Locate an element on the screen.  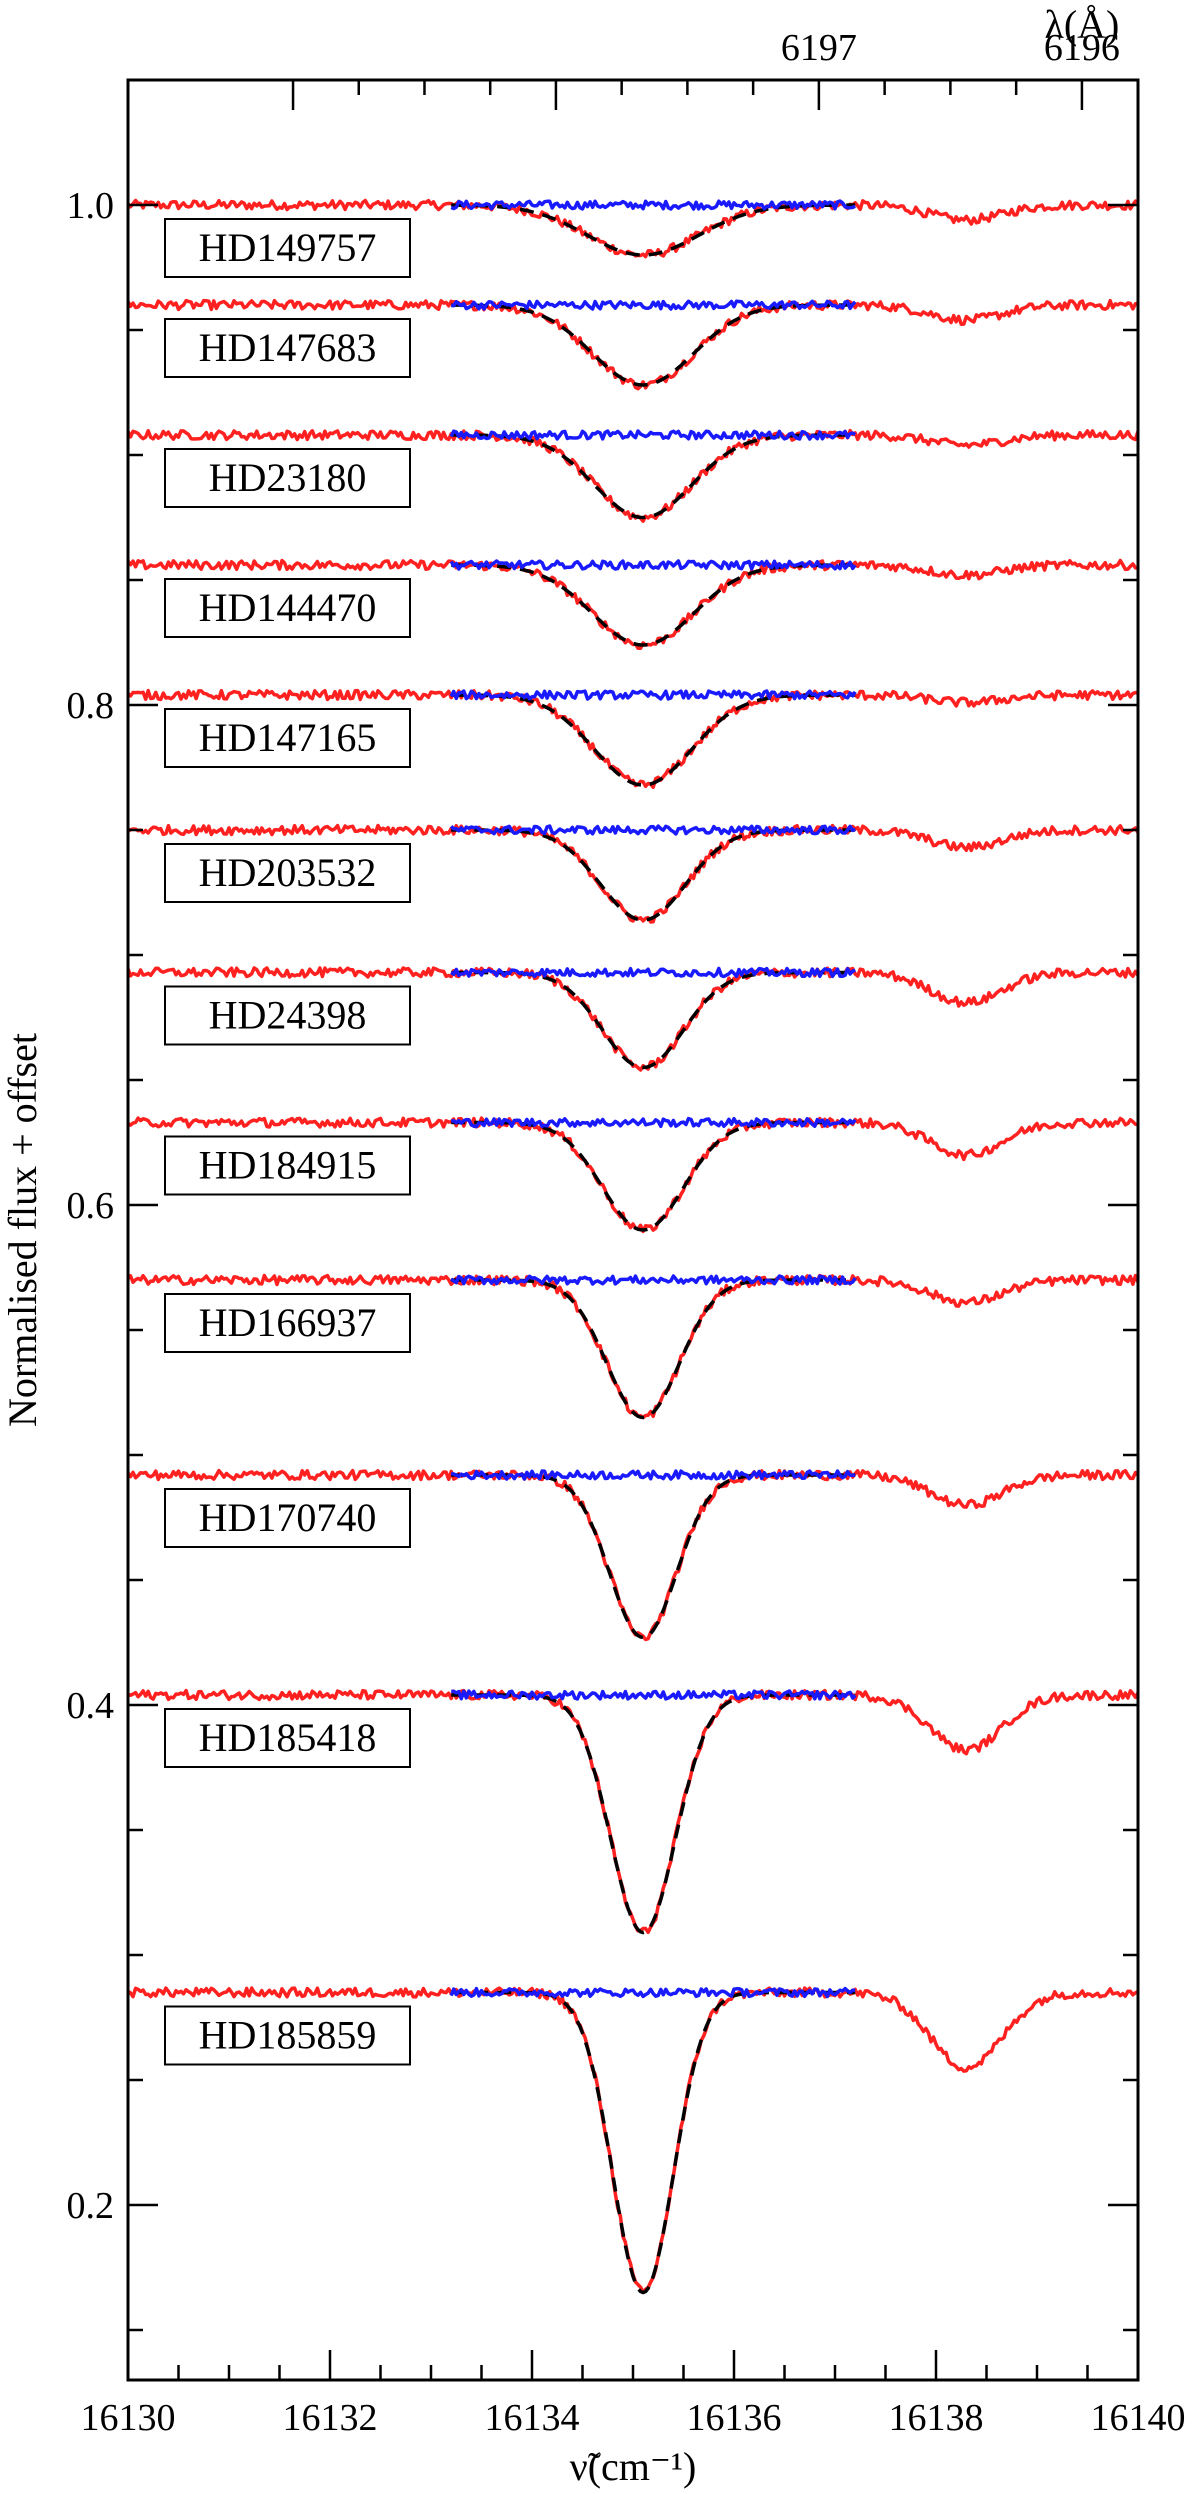
star-label: HD144470 is located at coordinates (288, 607).